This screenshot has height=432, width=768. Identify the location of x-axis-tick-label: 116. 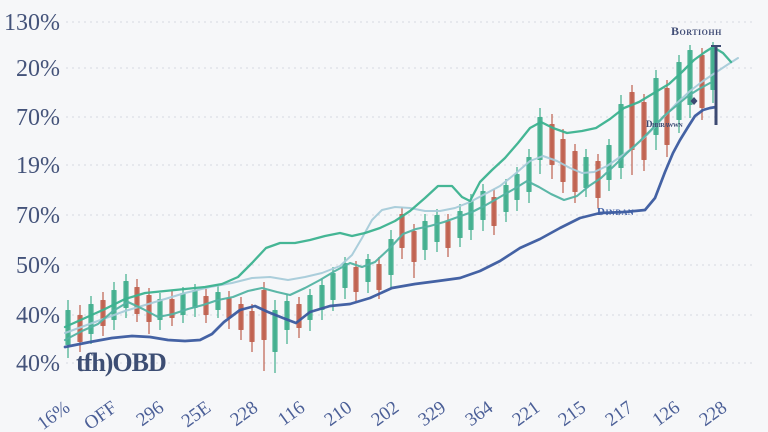
(291, 413).